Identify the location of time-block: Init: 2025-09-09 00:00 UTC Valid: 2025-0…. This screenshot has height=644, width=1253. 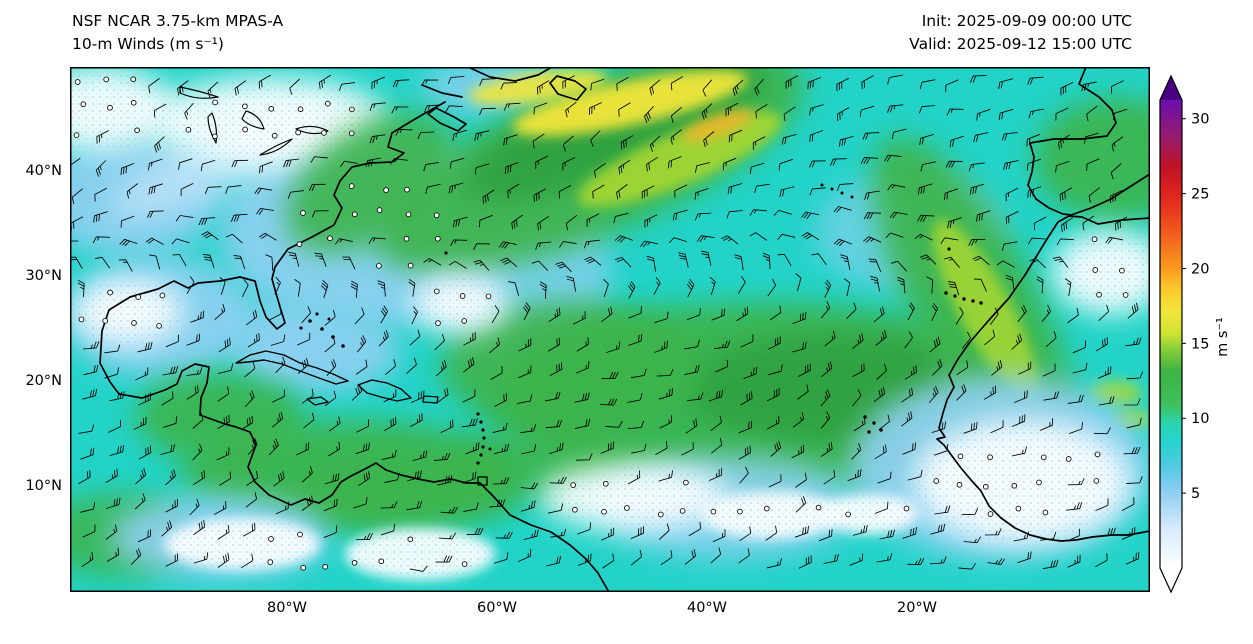
(1020, 33).